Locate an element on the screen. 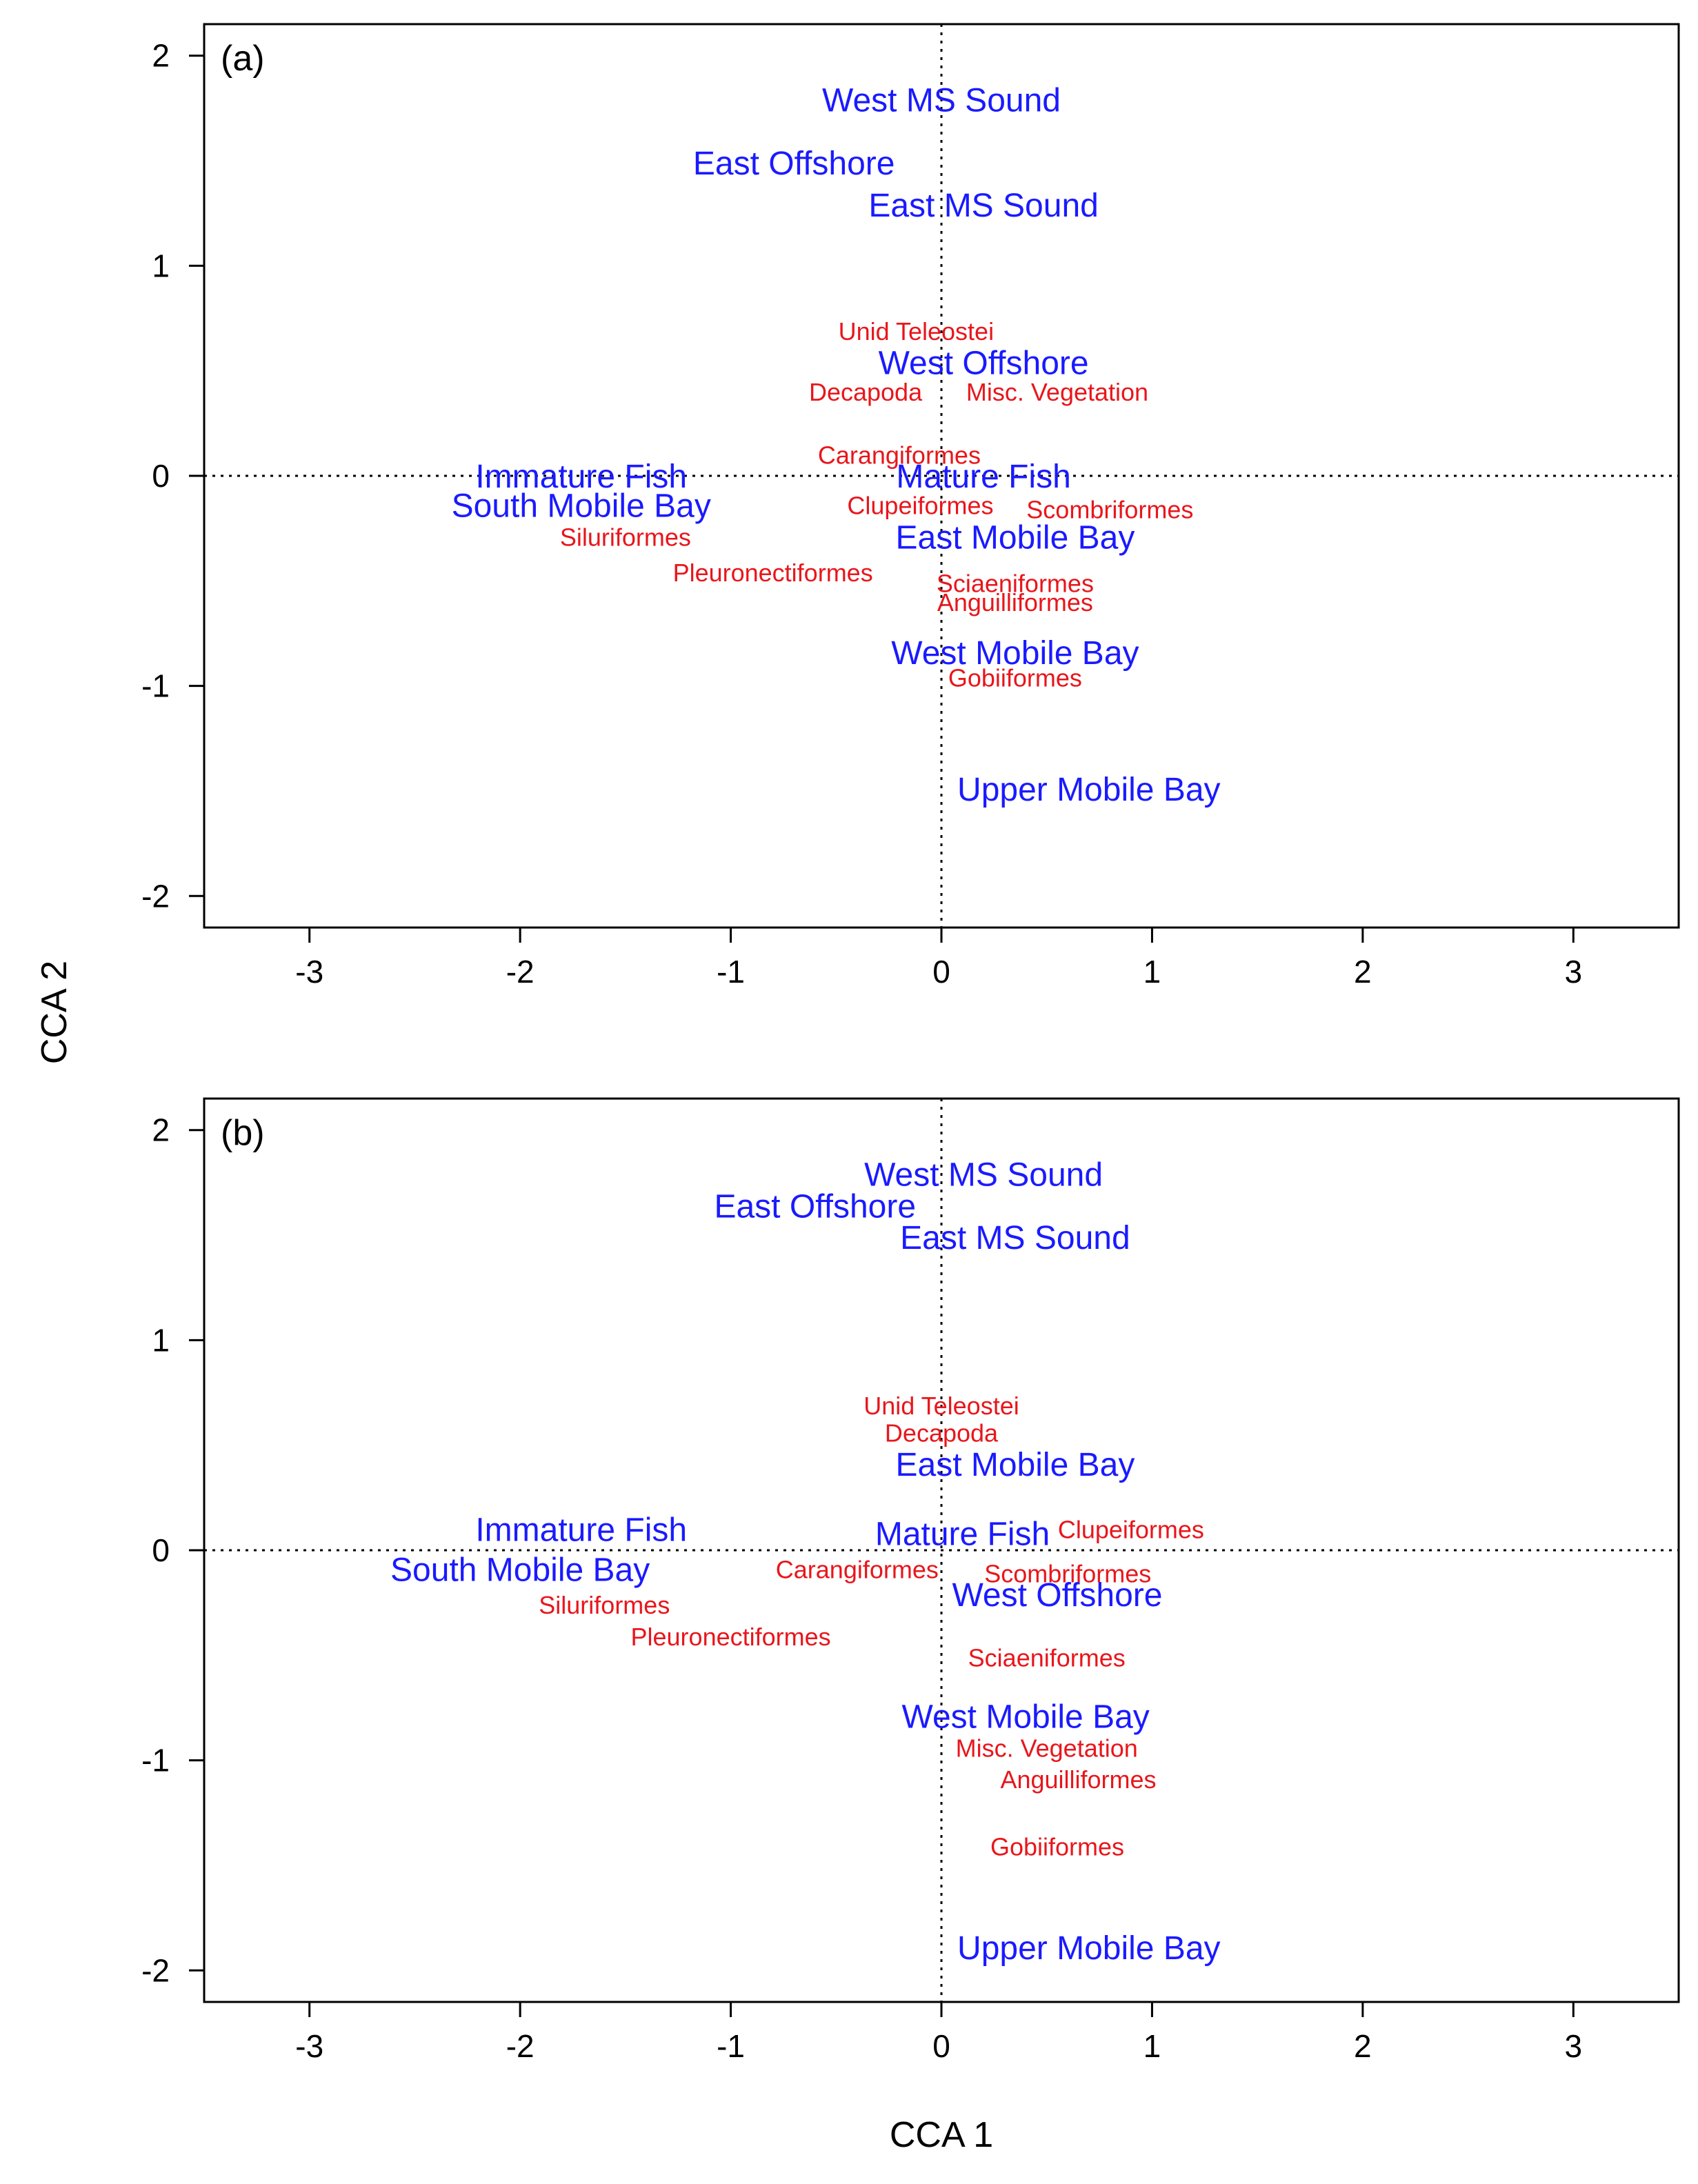 This screenshot has height=2184, width=1698. panel-a-x-tick-label: 3 is located at coordinates (1573, 972).